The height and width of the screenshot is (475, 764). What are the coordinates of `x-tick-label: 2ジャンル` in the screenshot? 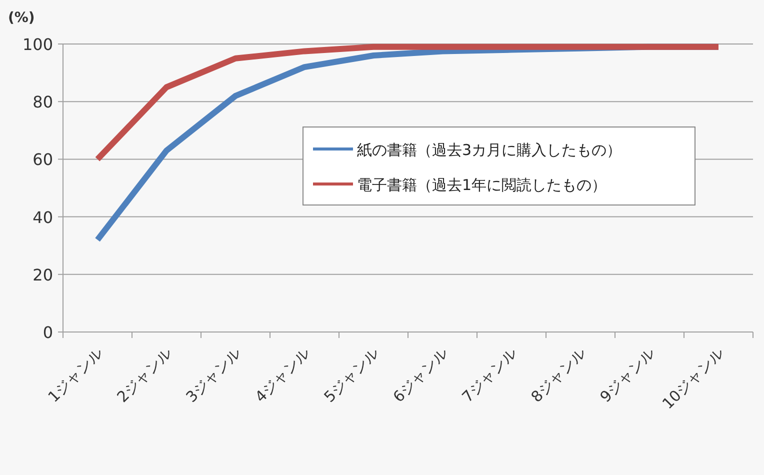 It's located at (144, 375).